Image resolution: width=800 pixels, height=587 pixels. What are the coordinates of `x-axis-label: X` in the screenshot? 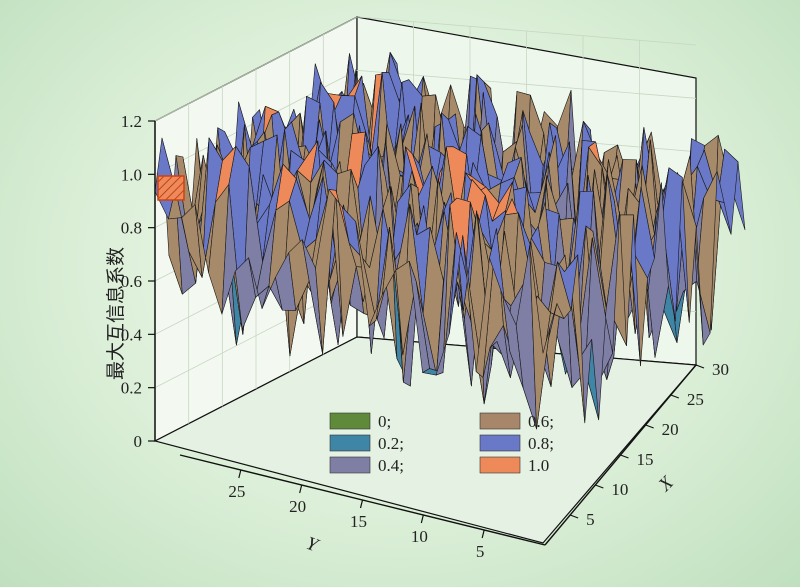 It's located at (666, 483).